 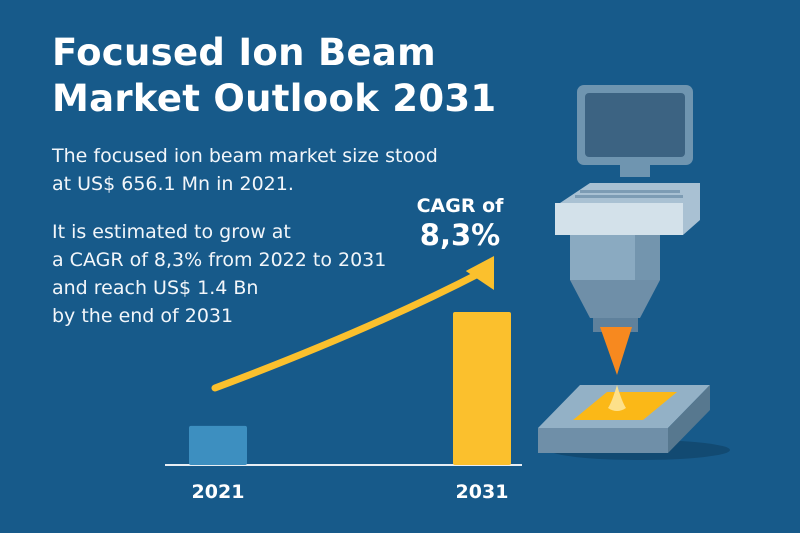 What do you see at coordinates (155, 288) in the screenshot?
I see `text-line: and reach US$ 1.4 Bn` at bounding box center [155, 288].